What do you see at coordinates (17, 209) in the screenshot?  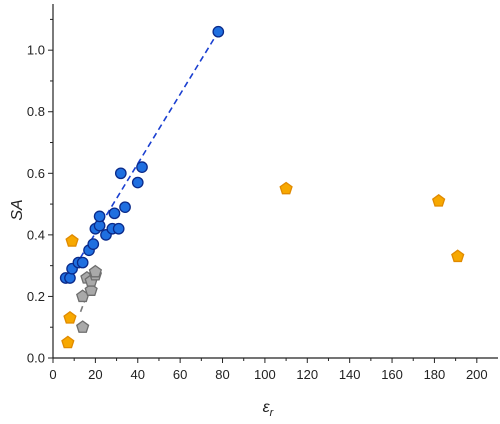 I see `y-axis-title: SA` at bounding box center [17, 209].